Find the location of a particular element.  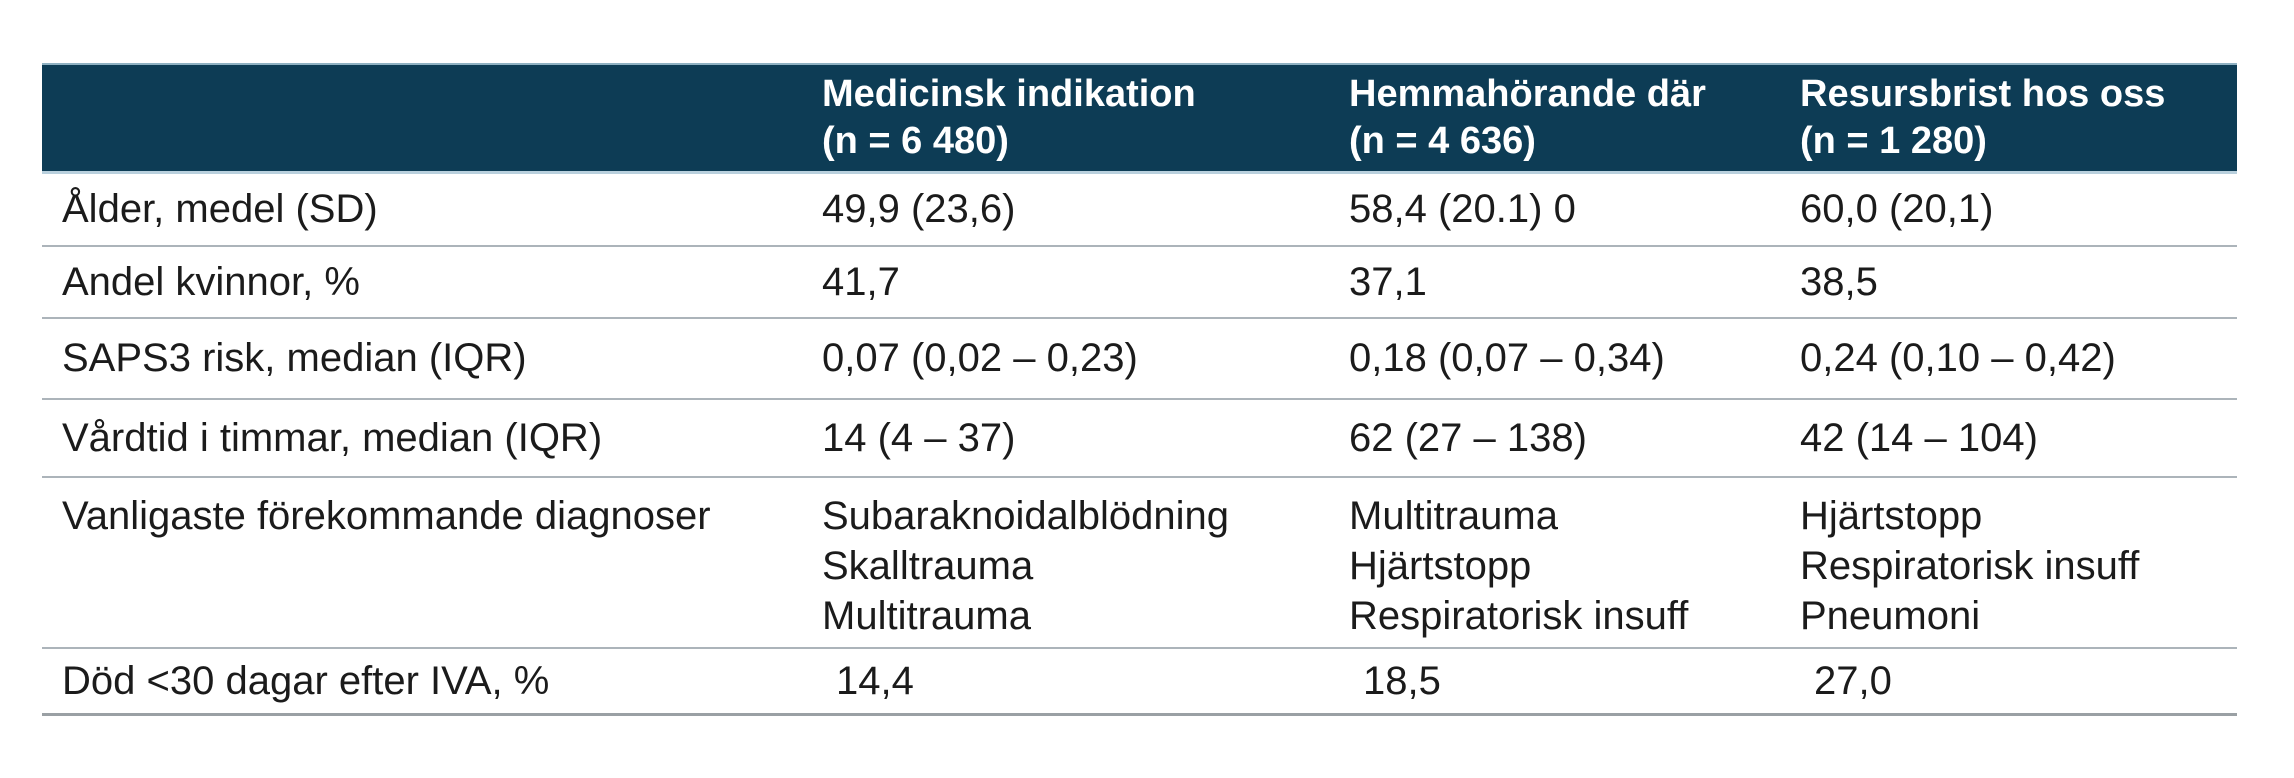

value-cell: 49,9 (23,6) is located at coordinates (1073, 209).